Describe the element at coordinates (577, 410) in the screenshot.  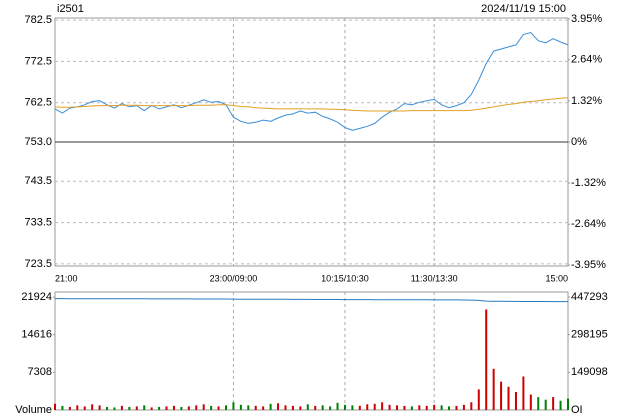
I see `legend-label: OI` at that location.